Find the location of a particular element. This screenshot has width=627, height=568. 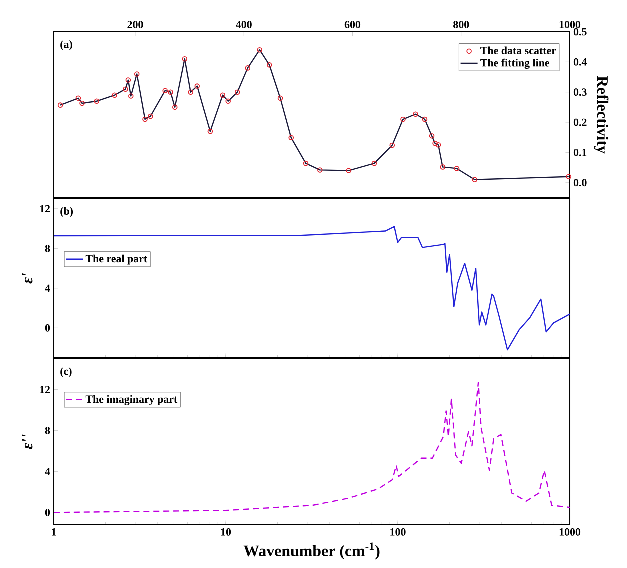

legend-label: The fitting line is located at coordinates (515, 64).